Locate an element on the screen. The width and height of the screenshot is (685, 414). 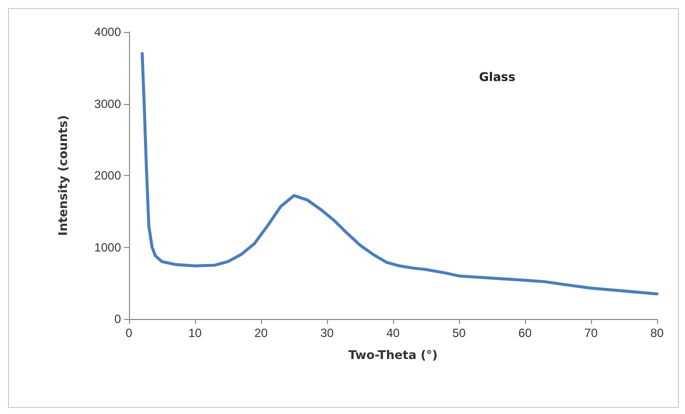
x-tick-label: 0 is located at coordinates (129, 333).